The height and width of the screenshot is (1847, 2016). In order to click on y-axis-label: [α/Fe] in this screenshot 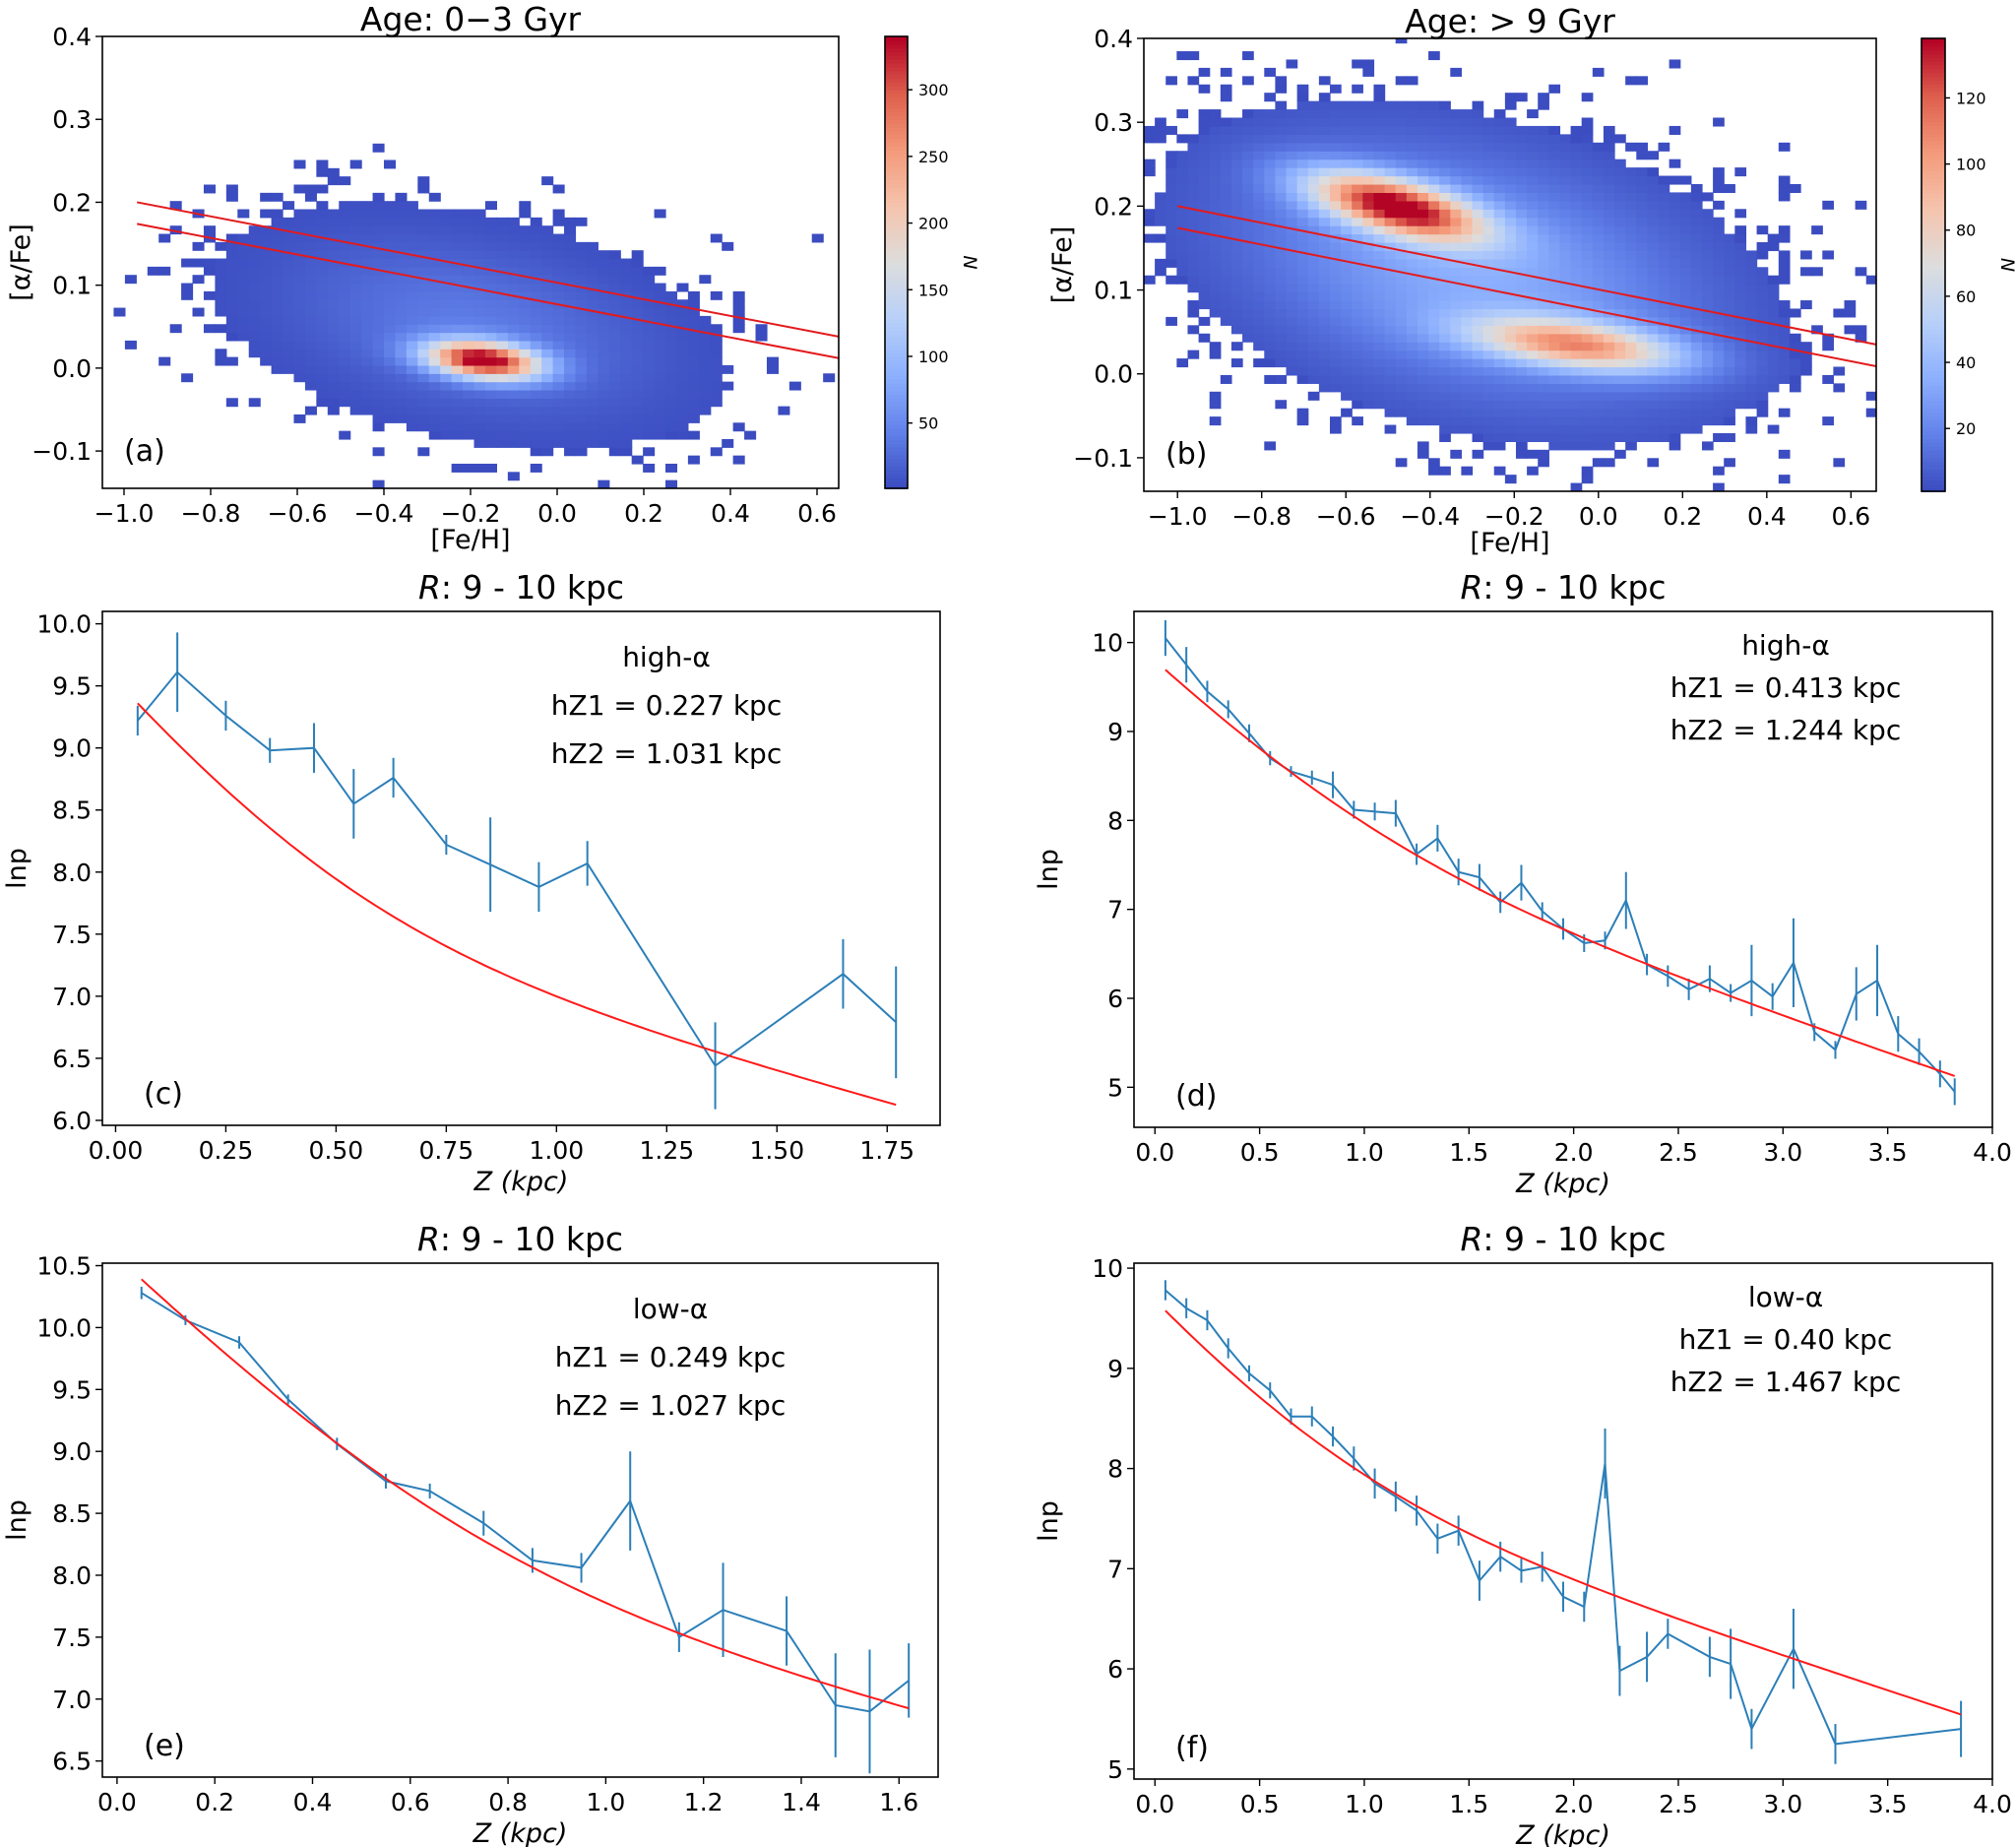, I will do `click(21, 262)`.